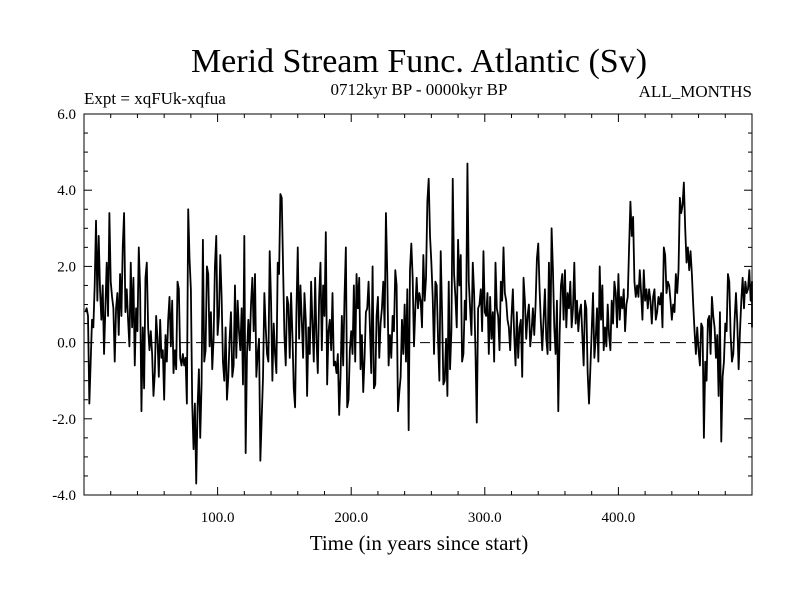 This screenshot has width=800, height=600. Describe the element at coordinates (695, 91) in the screenshot. I see `months-label: ALL_MONTHS` at that location.